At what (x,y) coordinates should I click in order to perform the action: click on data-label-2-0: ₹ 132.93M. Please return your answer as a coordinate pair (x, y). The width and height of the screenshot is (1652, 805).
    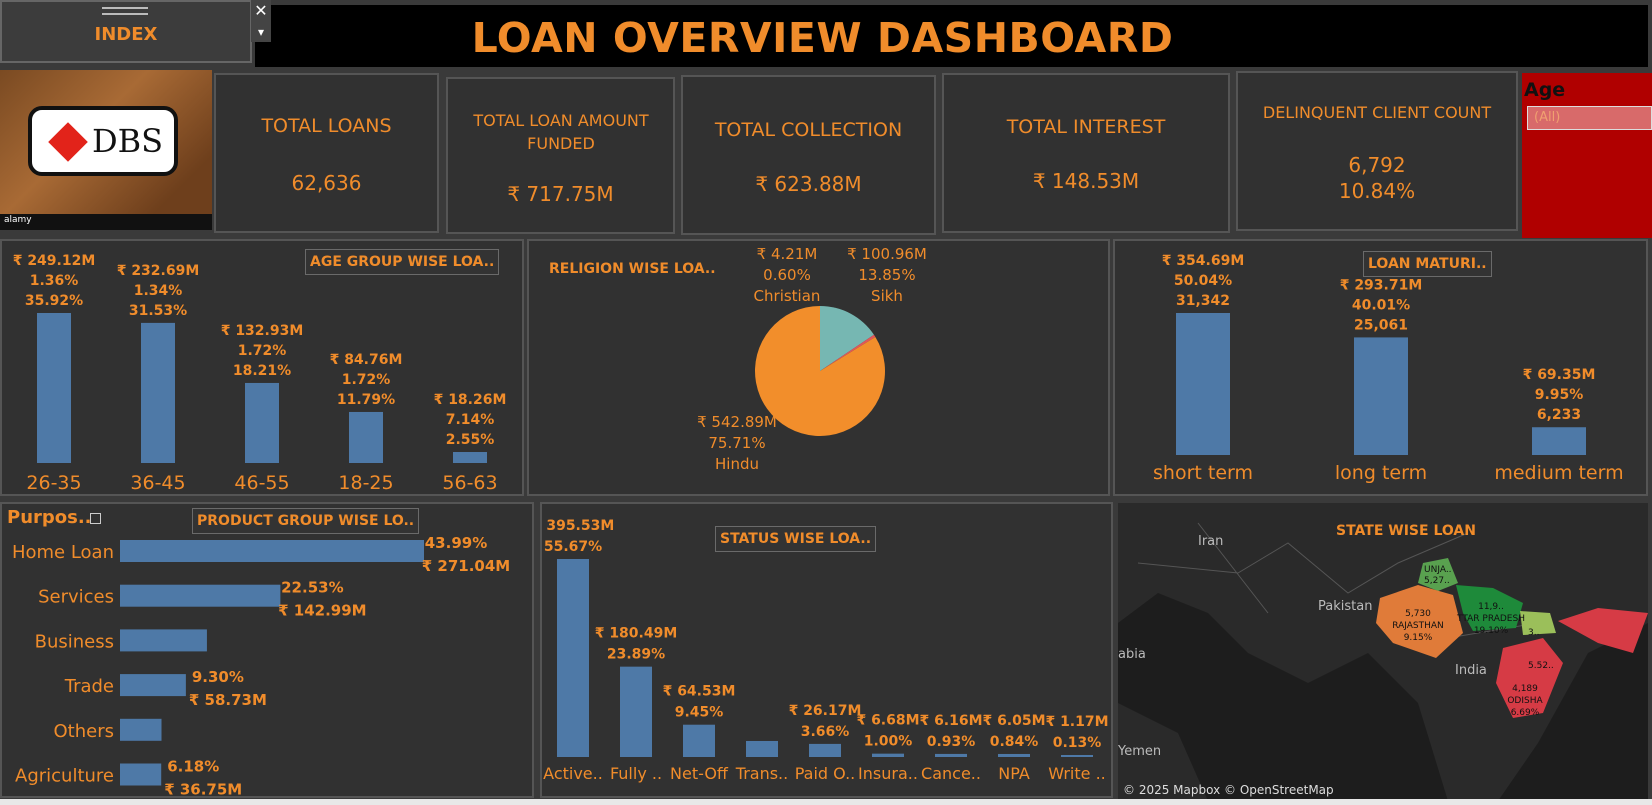
    Looking at the image, I should click on (262, 331).